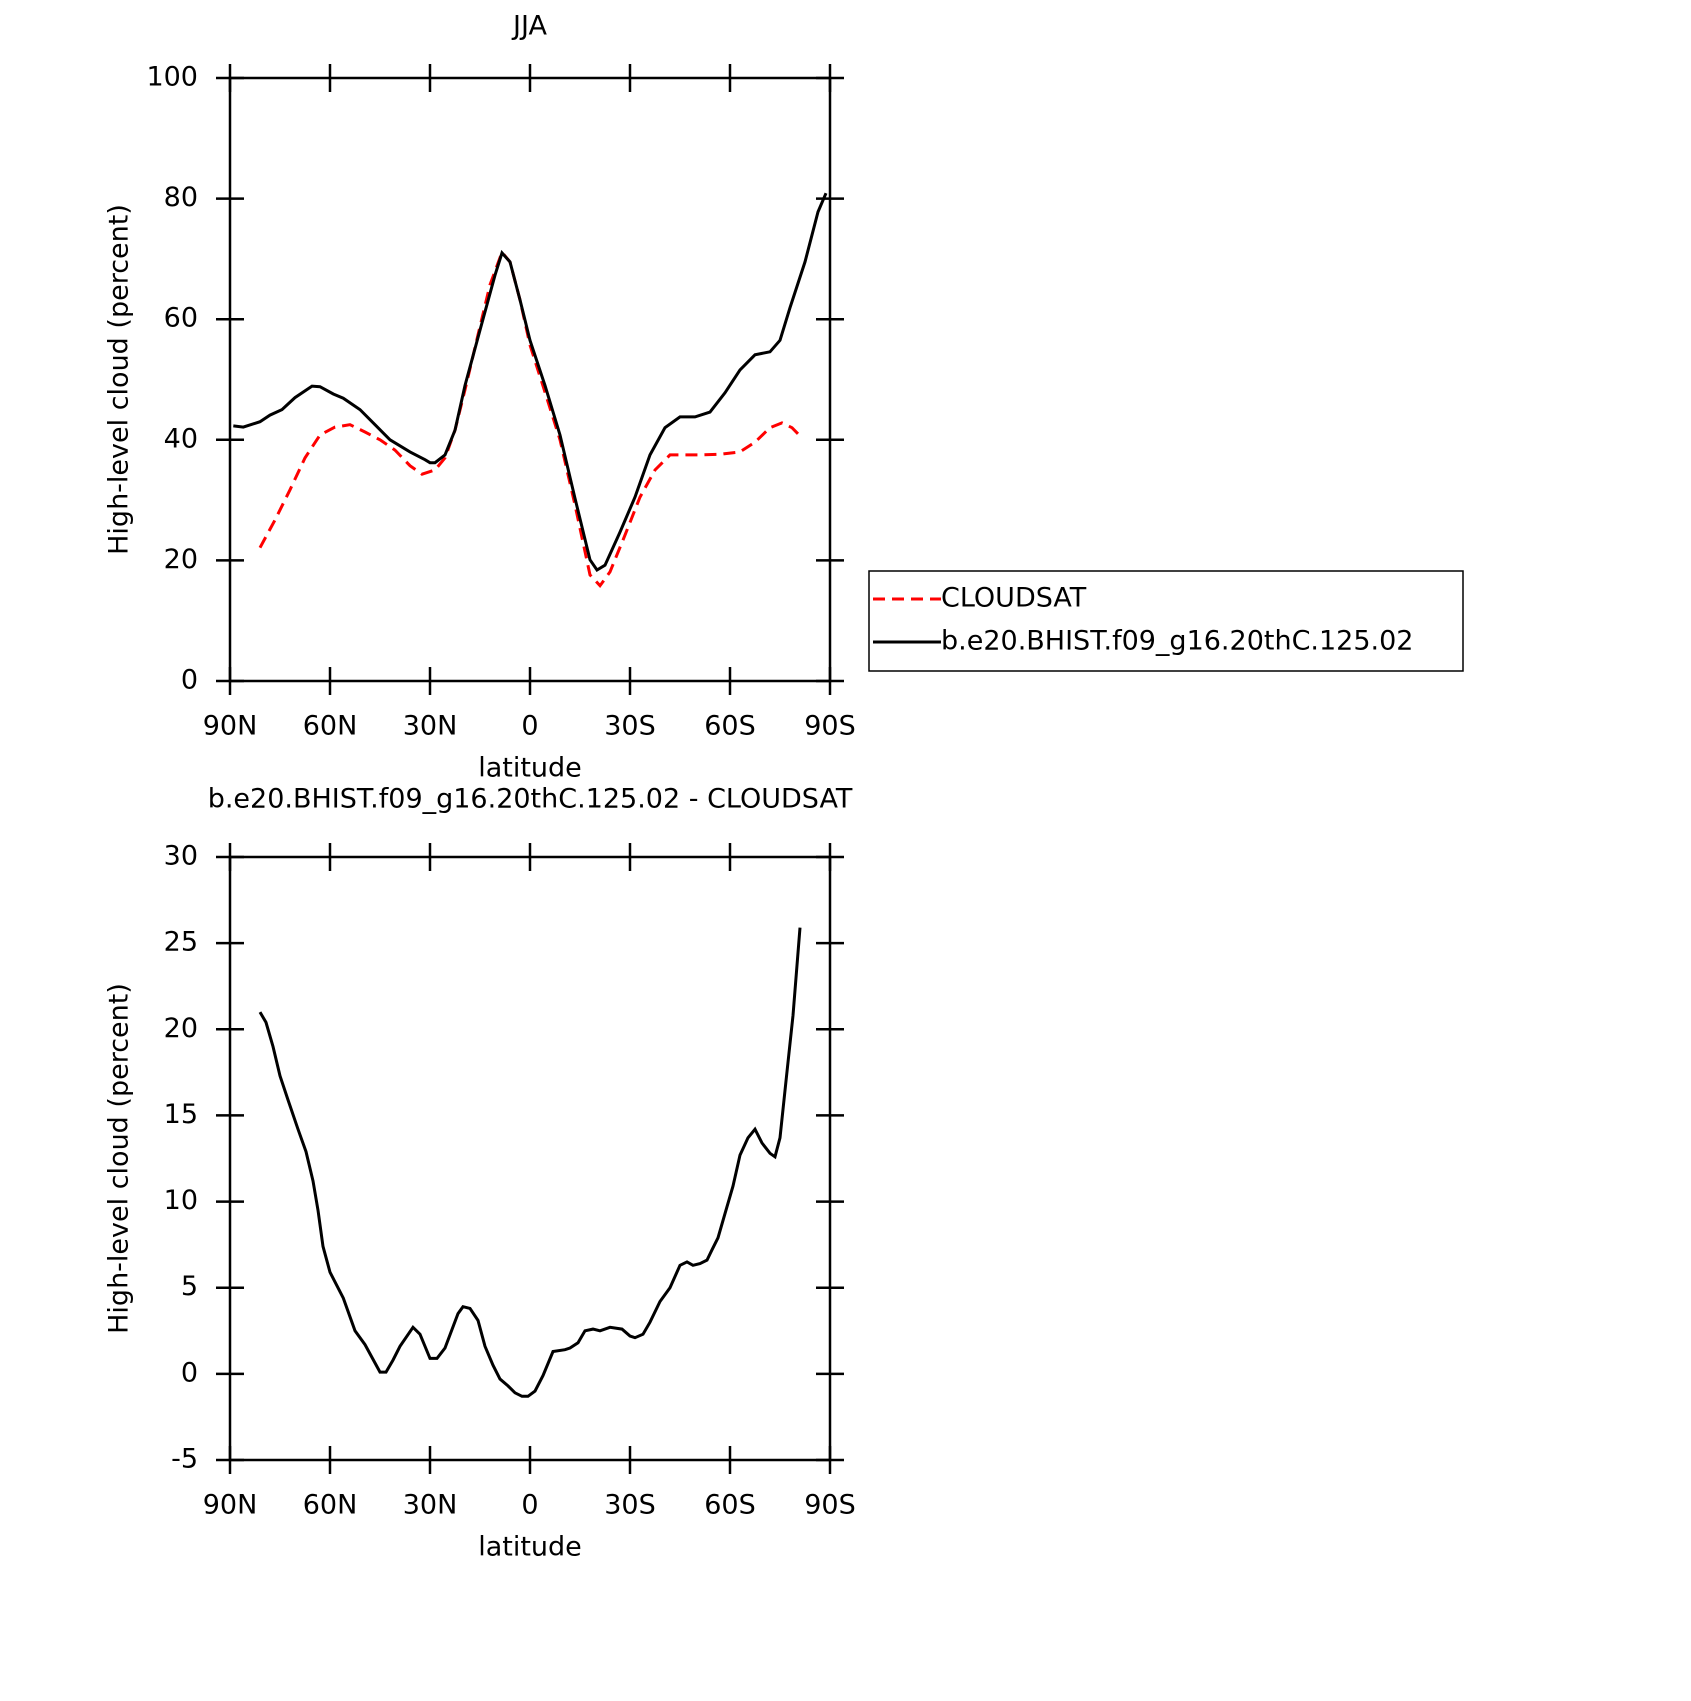  Describe the element at coordinates (181, 942) in the screenshot. I see `y-tick-label: 25` at that location.